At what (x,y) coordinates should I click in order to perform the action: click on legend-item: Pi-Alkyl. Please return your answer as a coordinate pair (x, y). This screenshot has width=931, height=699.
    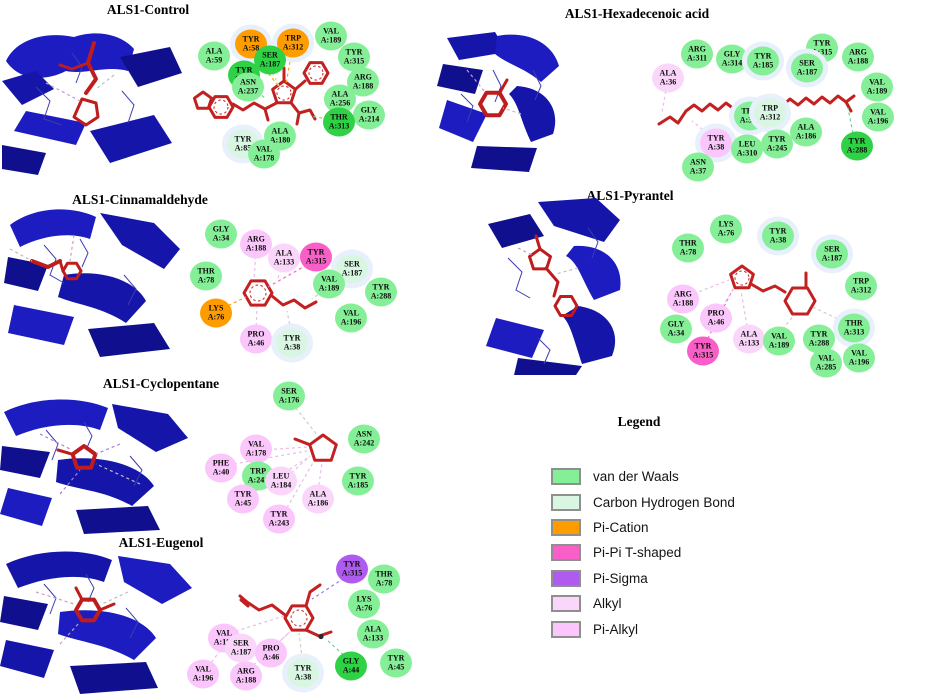
    Looking at the image, I should click on (643, 628).